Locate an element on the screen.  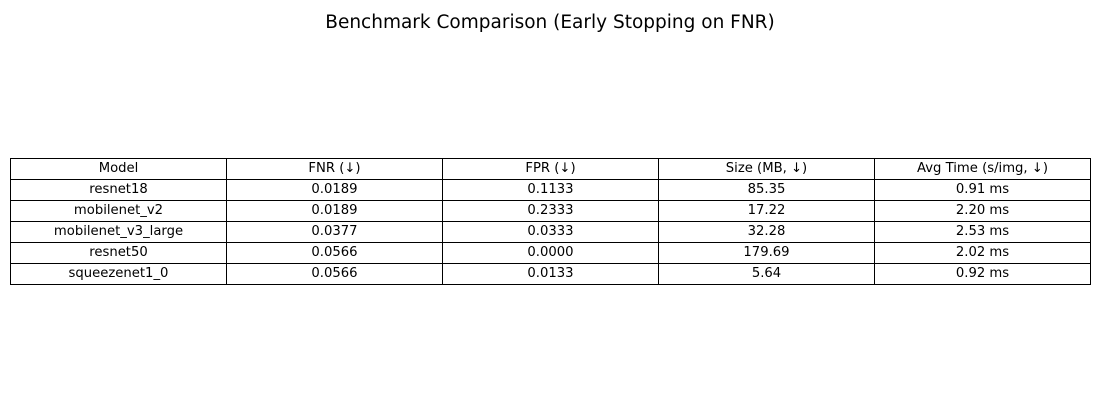
header-fnr: FNR (↓) is located at coordinates (334, 169).